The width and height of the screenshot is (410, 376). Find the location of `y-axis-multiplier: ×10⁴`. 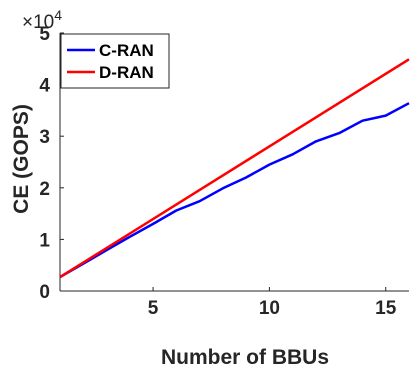

y-axis-multiplier: ×10⁴ is located at coordinates (42, 20).